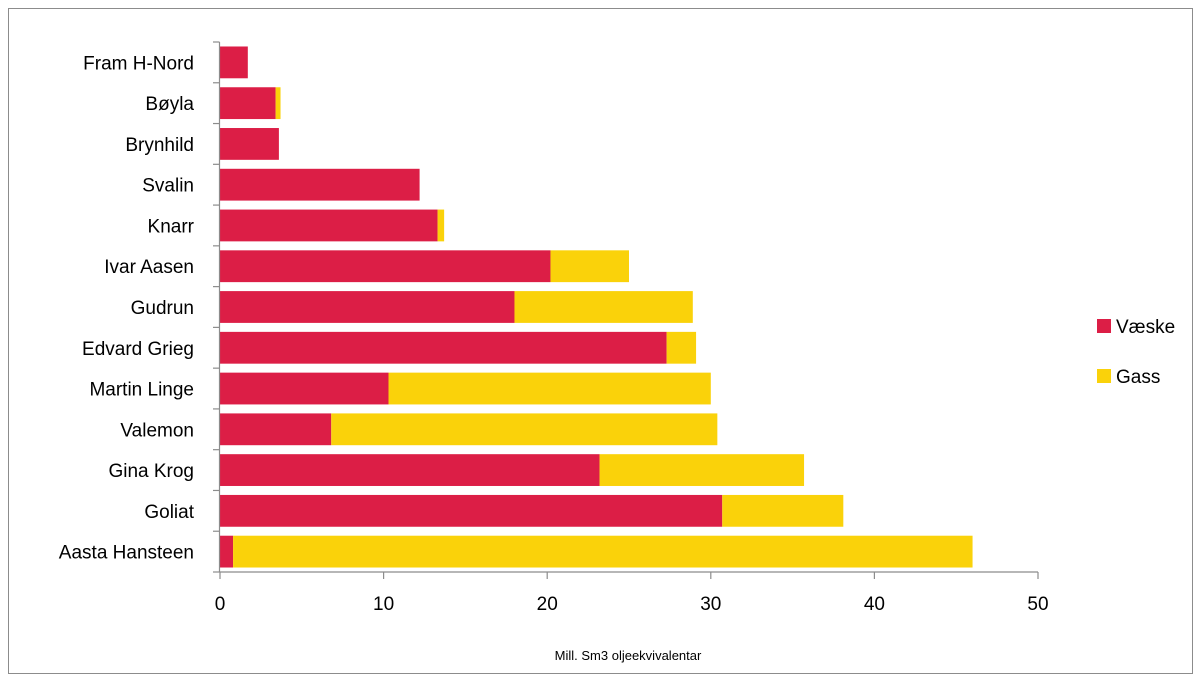  I want to click on category-label: Martin Linge, so click(141, 390).